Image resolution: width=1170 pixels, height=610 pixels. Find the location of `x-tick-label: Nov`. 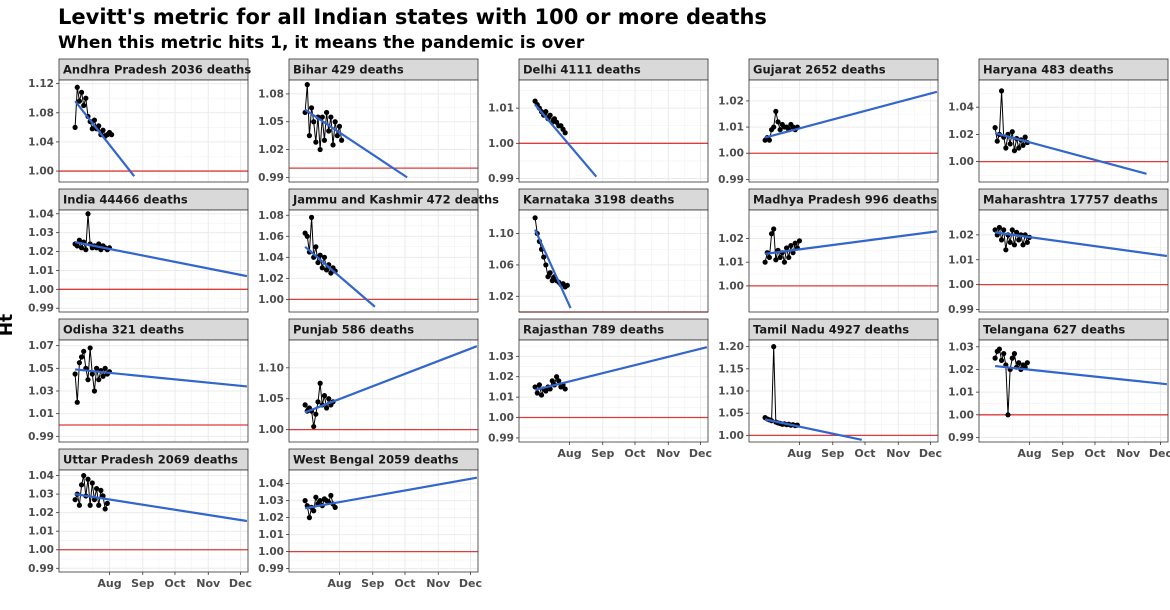

x-tick-label: Nov is located at coordinates (1128, 453).